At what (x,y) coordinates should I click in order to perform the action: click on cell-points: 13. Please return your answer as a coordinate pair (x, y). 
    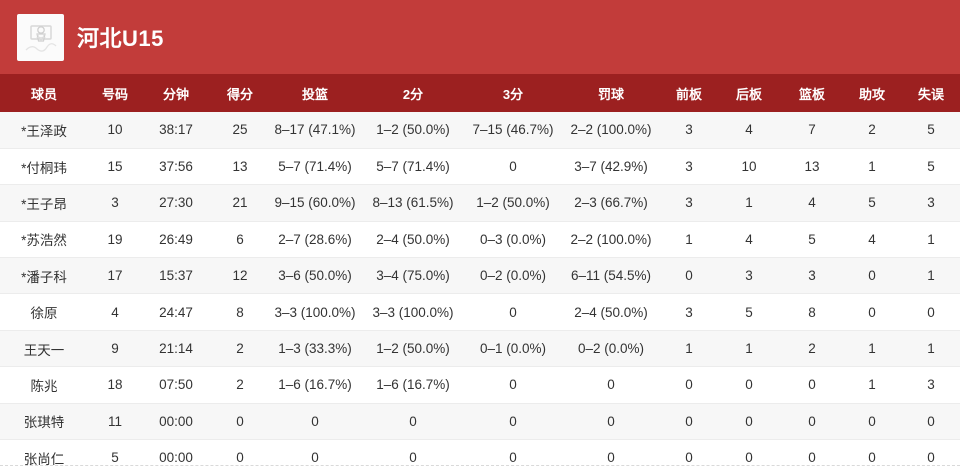
    Looking at the image, I should click on (240, 167).